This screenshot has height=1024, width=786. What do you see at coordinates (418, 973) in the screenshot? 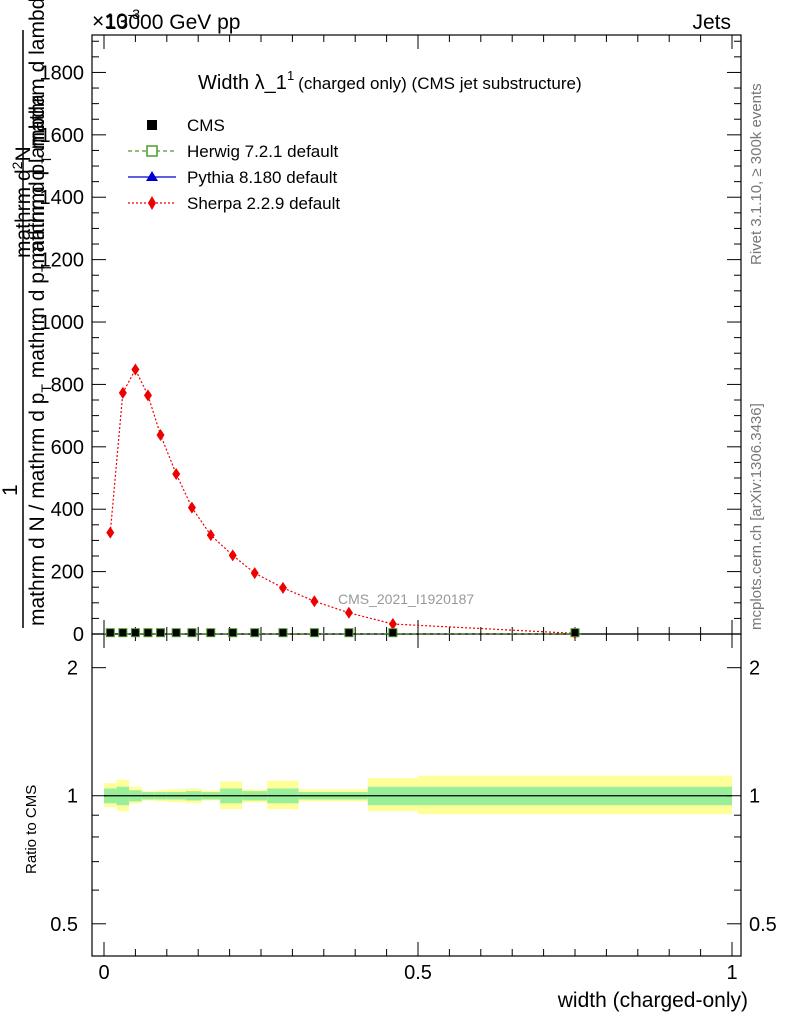
I see `x-tick-label-1: 0.5` at bounding box center [418, 973].